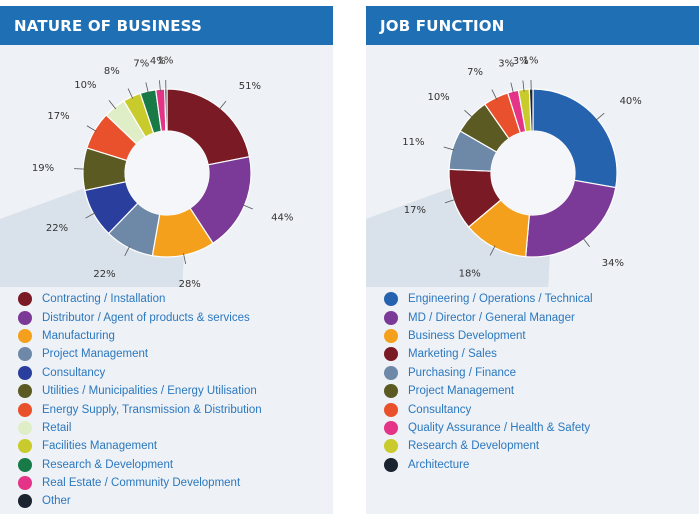 Image resolution: width=700 pixels, height=517 pixels. I want to click on legend-label: Business Development, so click(467, 335).